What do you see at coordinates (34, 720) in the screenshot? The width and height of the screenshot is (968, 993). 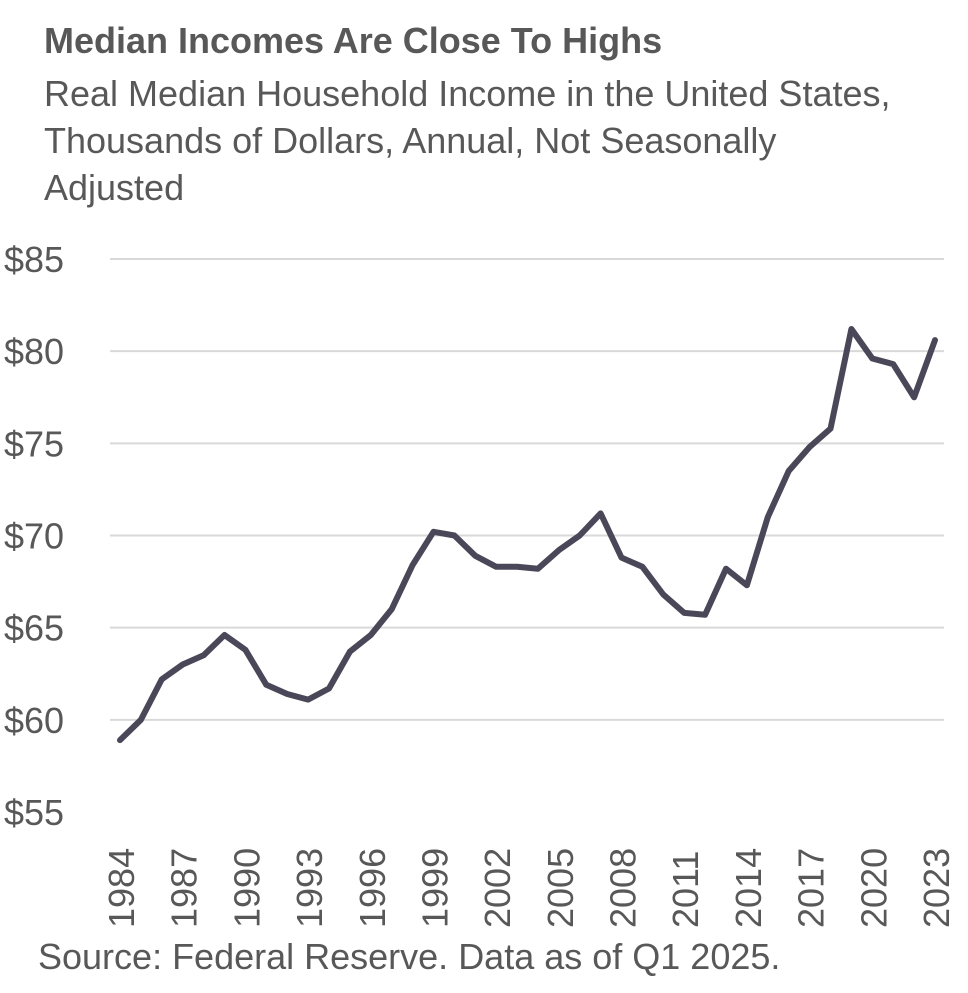 I see `y-tick-label: $60` at bounding box center [34, 720].